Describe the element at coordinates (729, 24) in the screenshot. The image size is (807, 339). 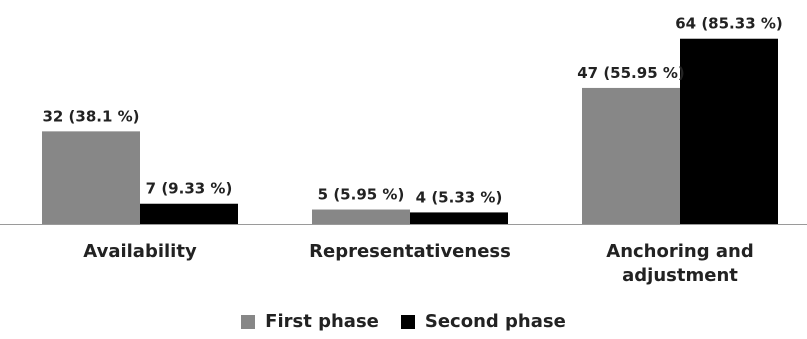
I see `data-label-second-phase-anchoring-and-adjustment: 64 (85.33 %)` at that location.